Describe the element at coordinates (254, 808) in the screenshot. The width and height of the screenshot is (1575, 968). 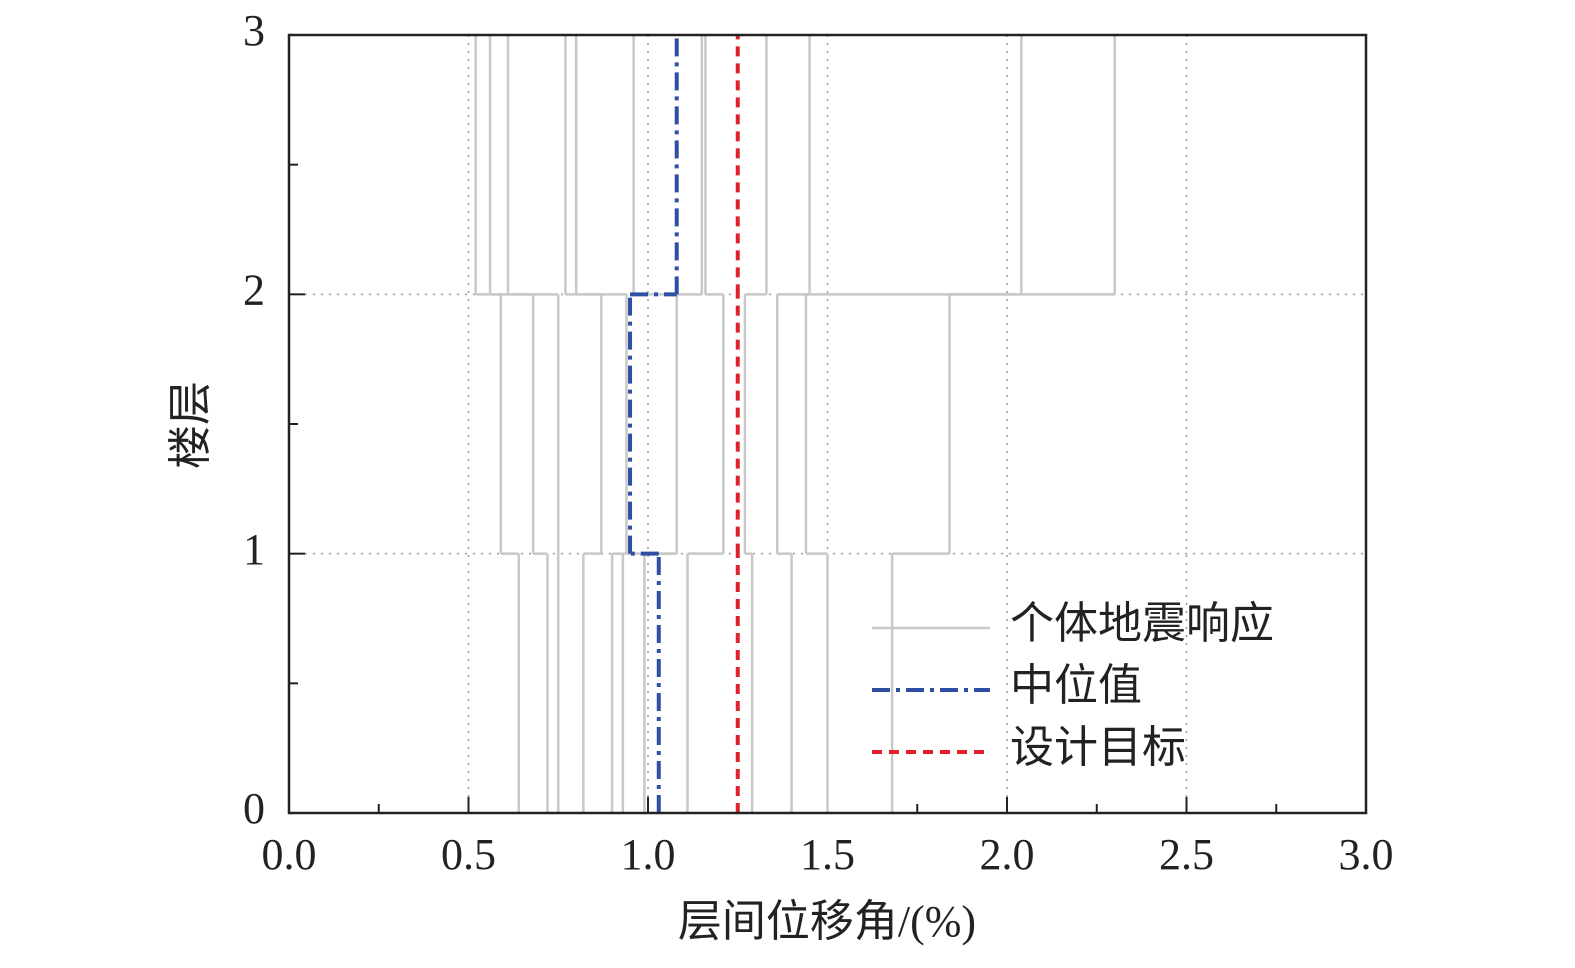
I see `y-tick-label: 0` at that location.